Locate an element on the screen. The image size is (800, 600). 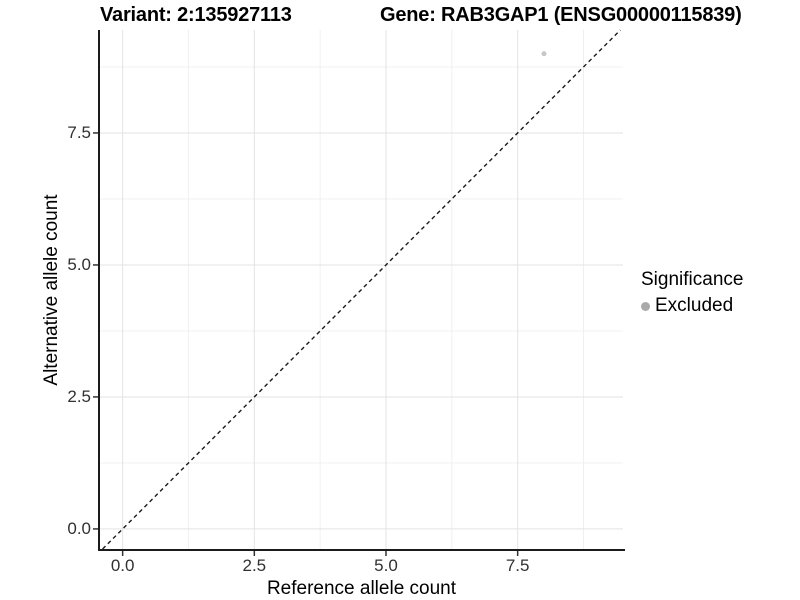
y-tick-label: 2.5 is located at coordinates (79, 396).